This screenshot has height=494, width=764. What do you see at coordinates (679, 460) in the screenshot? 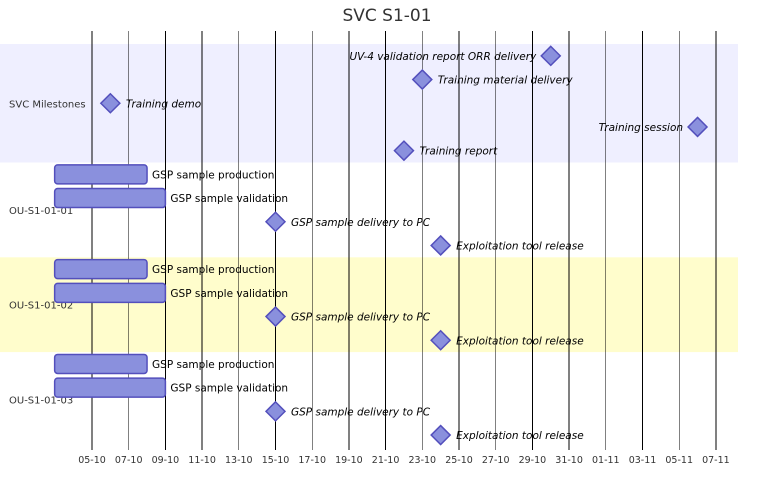
I see `x-tick-label: 05-11` at bounding box center [679, 460].